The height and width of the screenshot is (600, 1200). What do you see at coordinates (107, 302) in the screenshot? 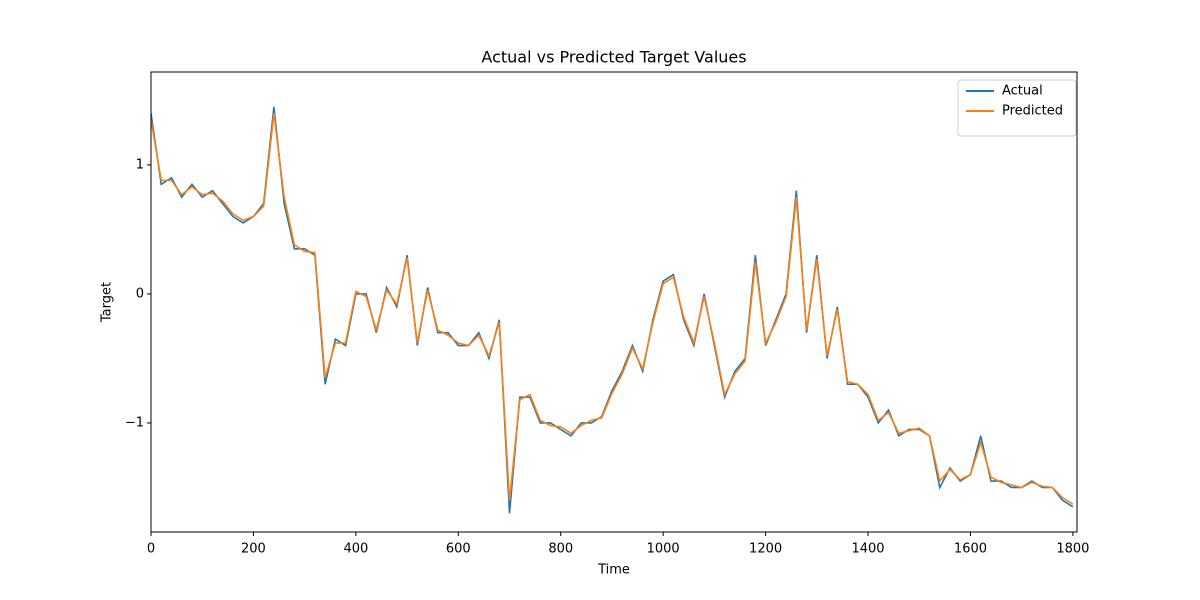
I see `y-axis-label: Target` at bounding box center [107, 302].